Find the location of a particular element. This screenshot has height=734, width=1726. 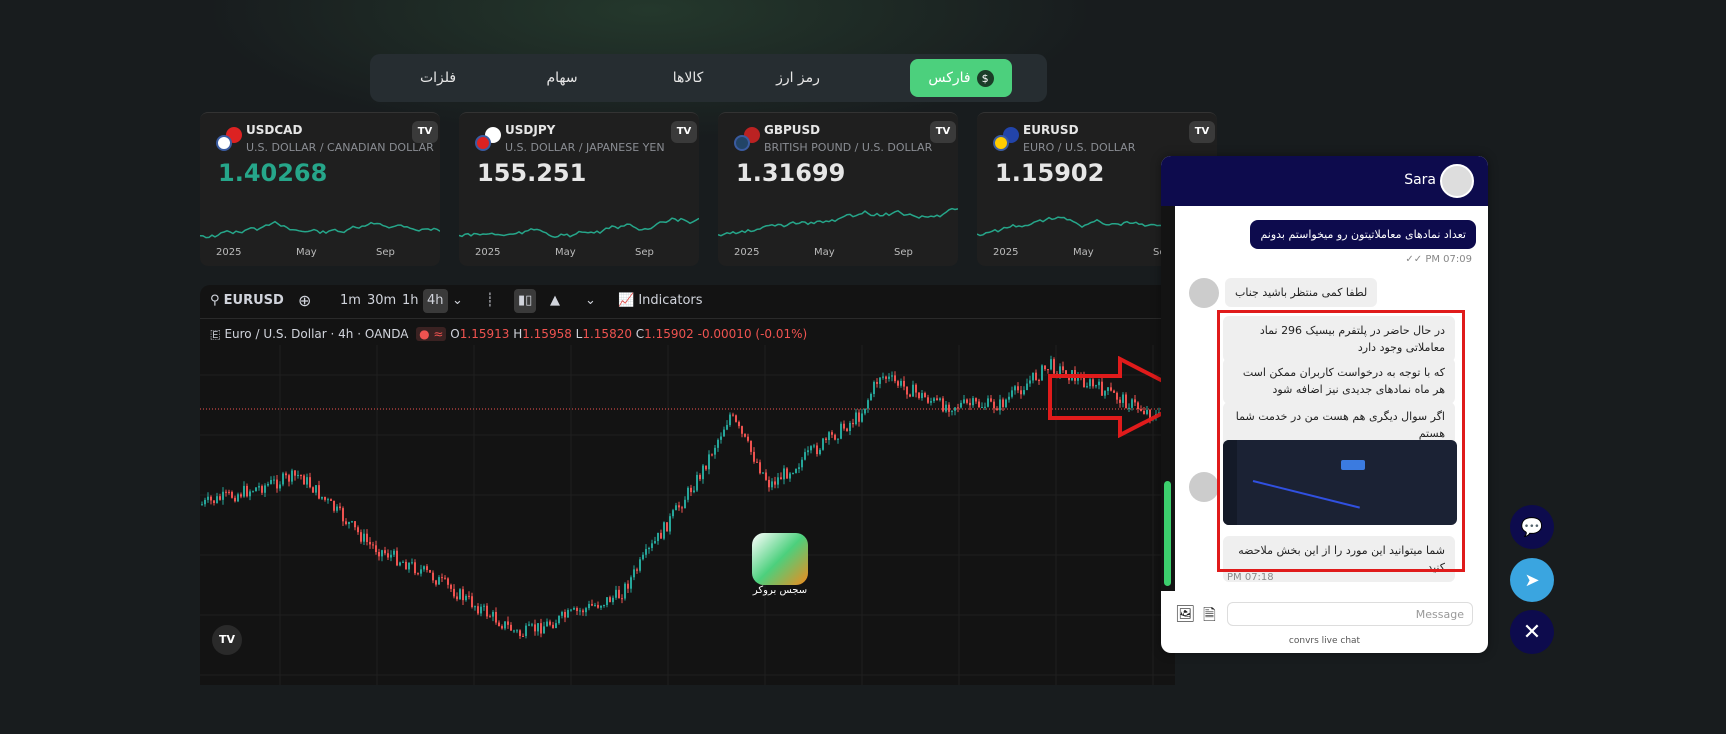

telegram-button: ➤ is located at coordinates (1532, 580).